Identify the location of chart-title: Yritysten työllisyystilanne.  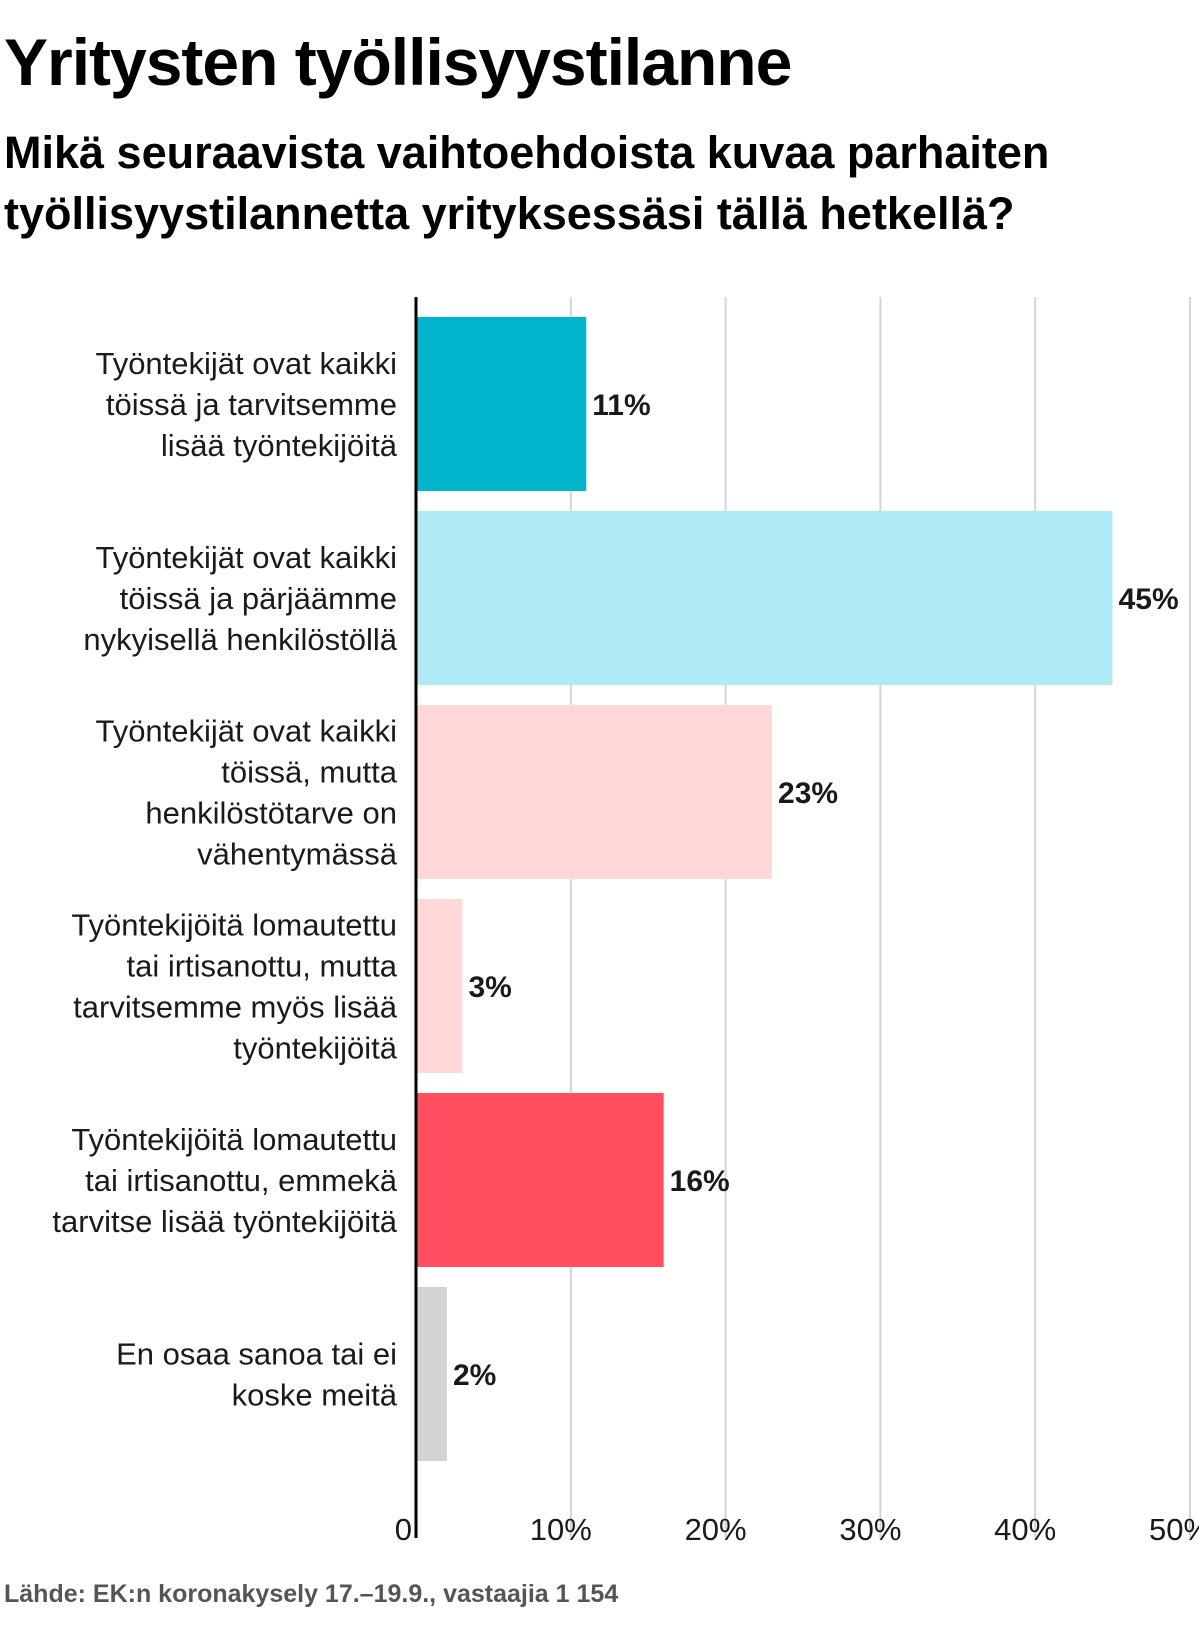
(398, 62).